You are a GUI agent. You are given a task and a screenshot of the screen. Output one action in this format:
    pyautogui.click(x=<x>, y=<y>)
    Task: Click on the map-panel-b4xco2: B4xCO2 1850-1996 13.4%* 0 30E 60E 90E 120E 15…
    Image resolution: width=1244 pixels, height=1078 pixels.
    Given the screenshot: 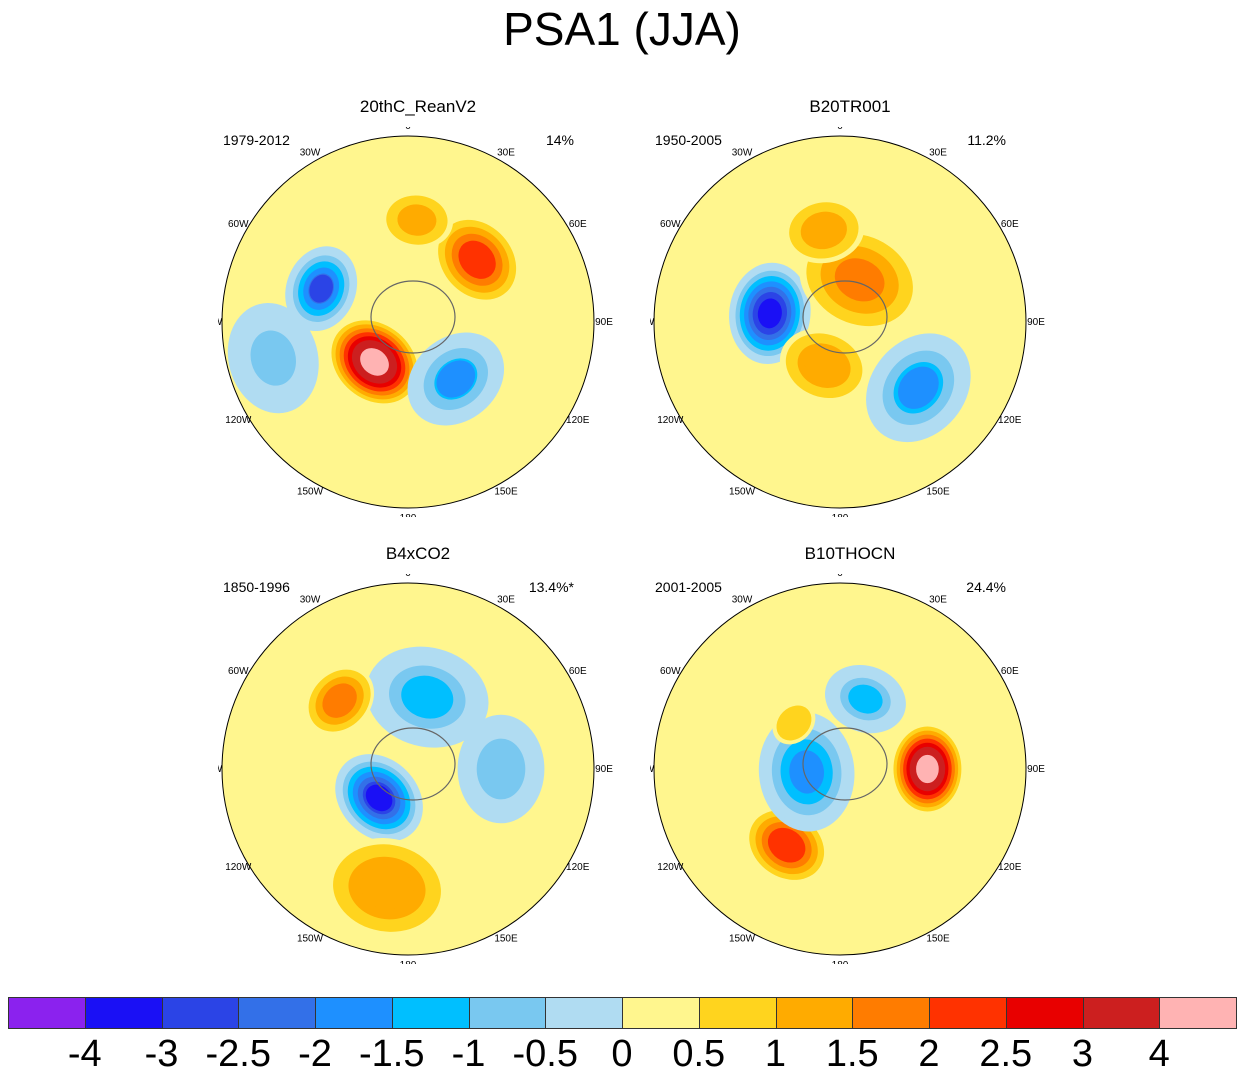 What is the action you would take?
    pyautogui.click(x=418, y=754)
    